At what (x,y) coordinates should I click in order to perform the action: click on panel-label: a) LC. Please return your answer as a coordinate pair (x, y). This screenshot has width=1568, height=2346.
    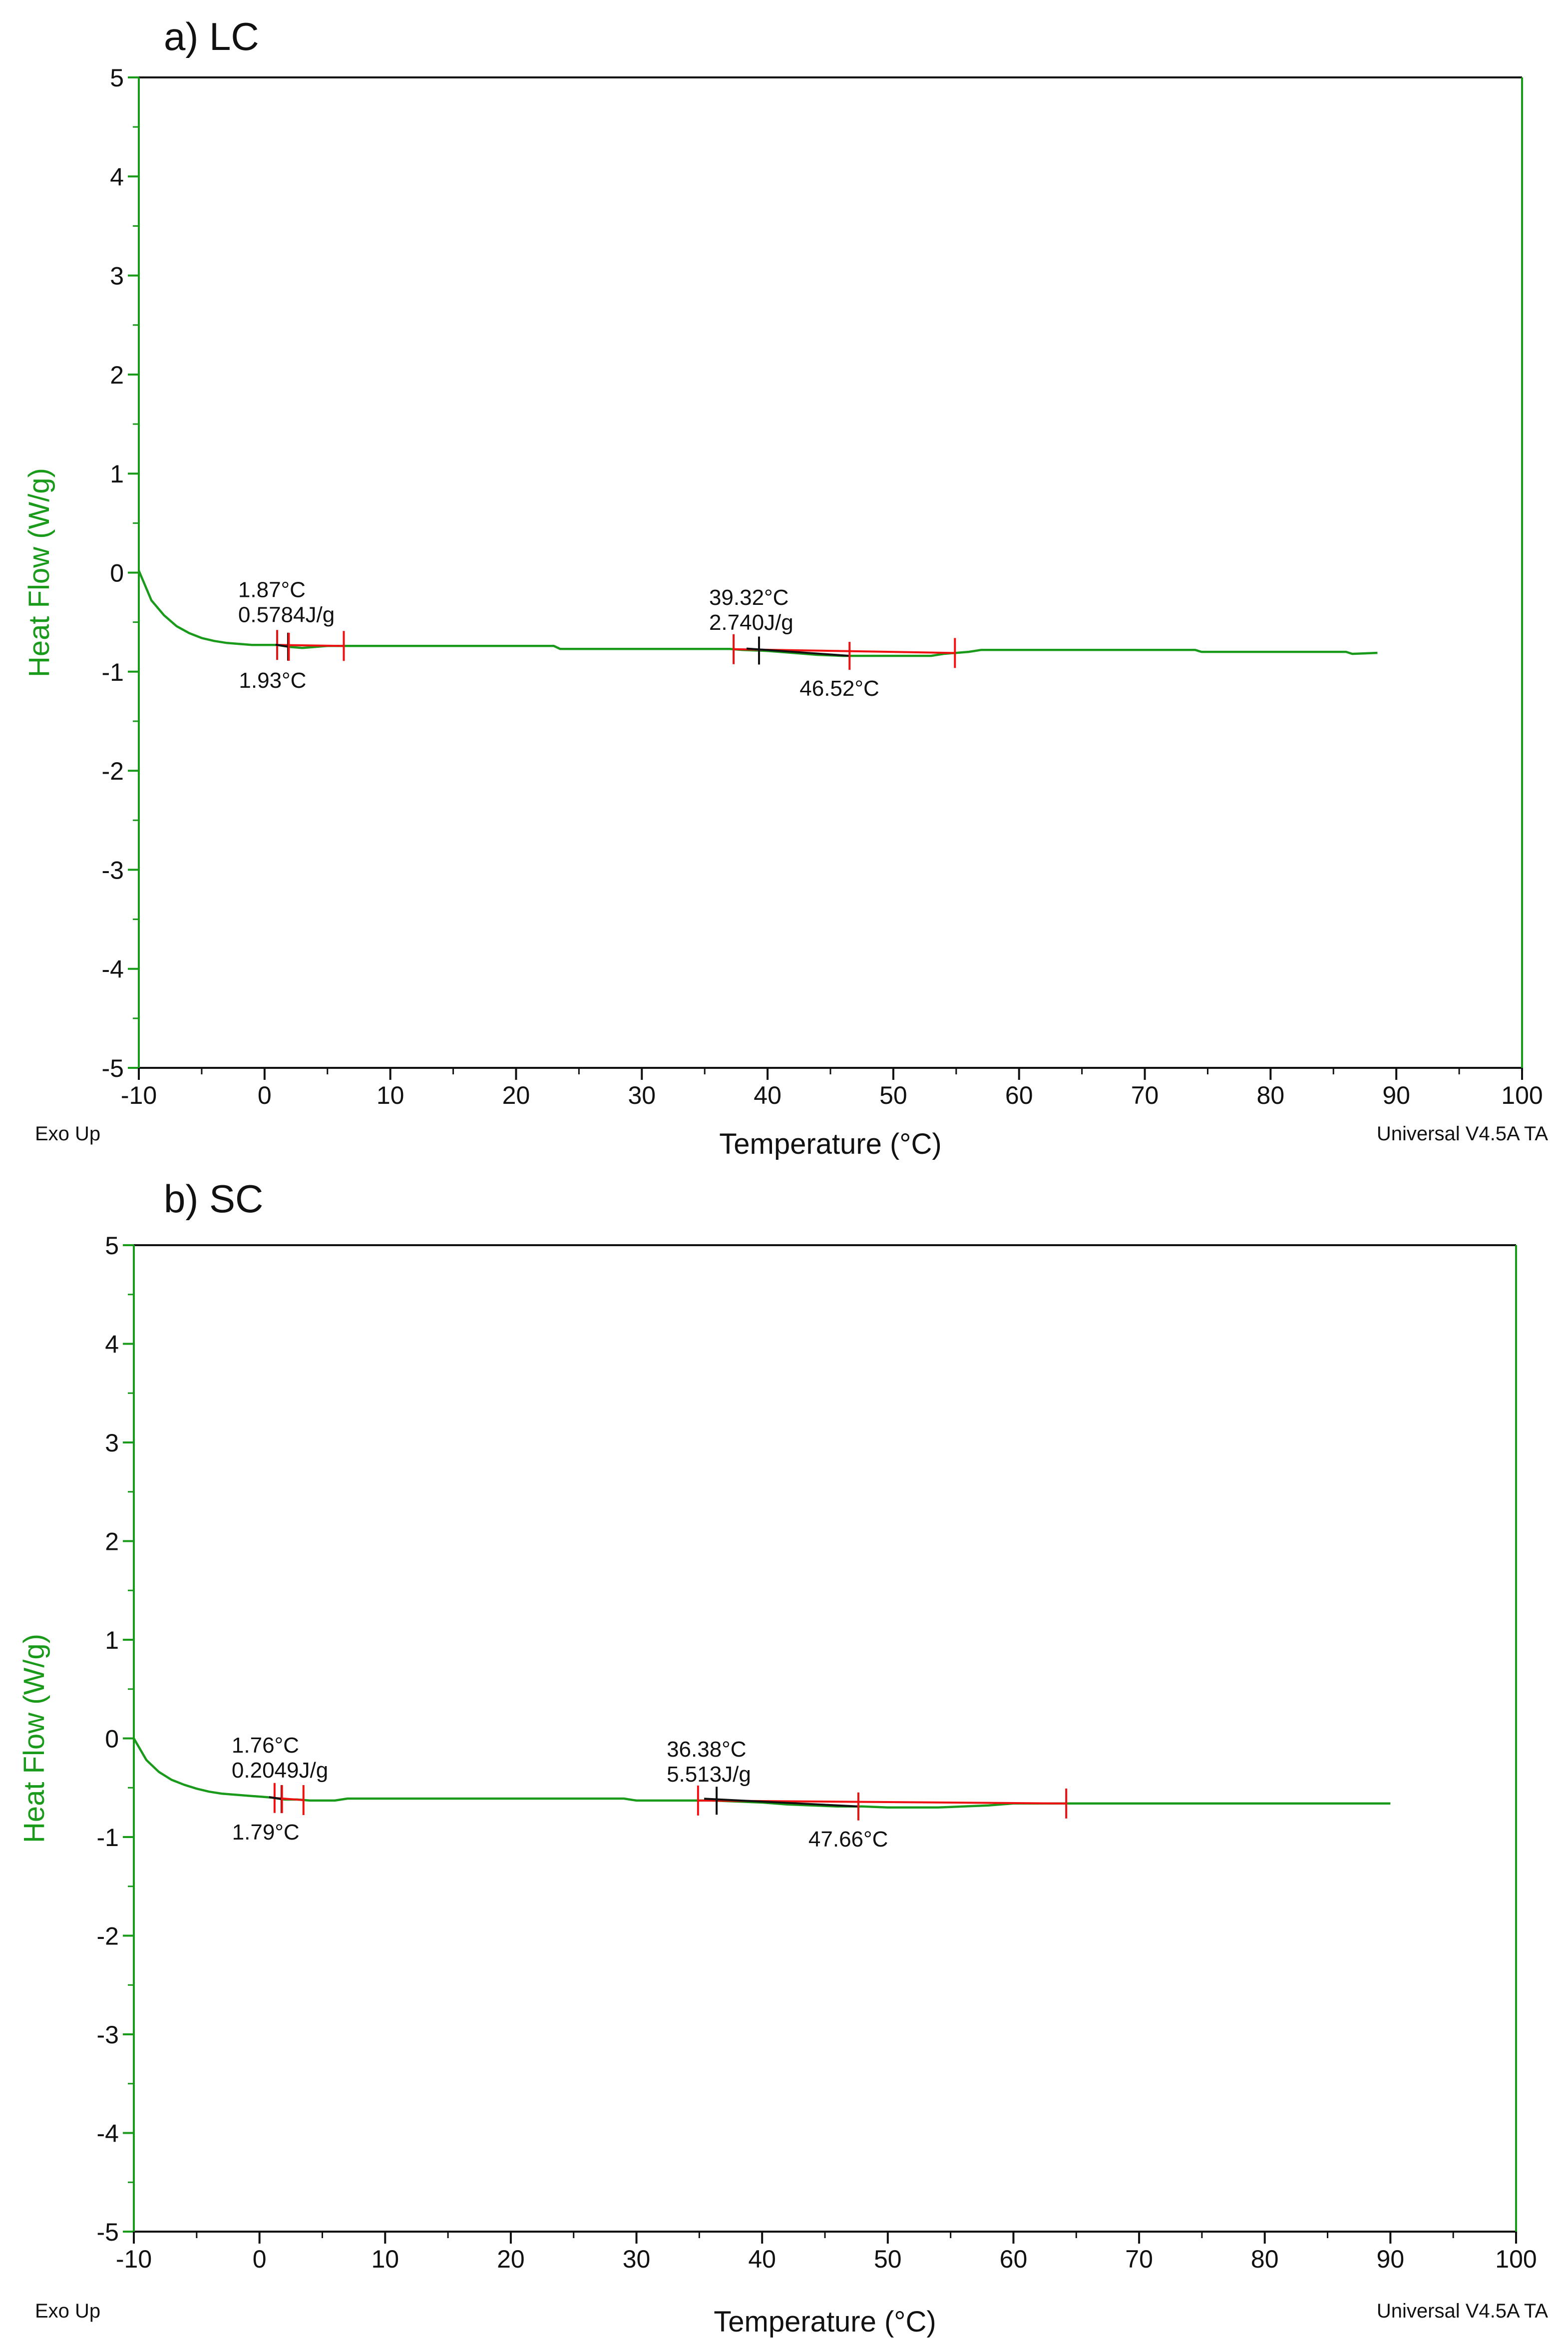
    Looking at the image, I should click on (211, 36).